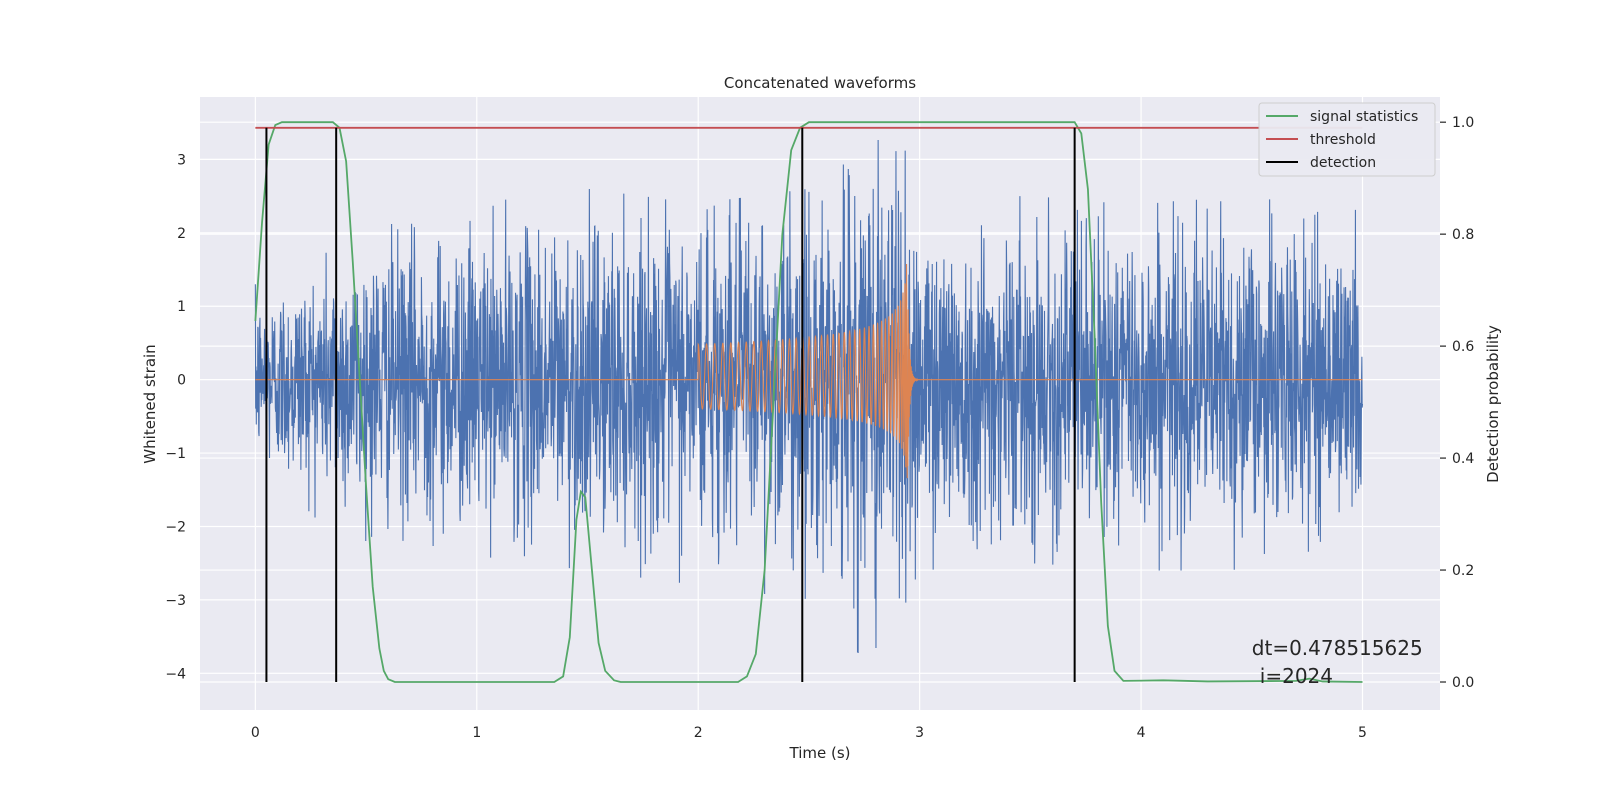 This screenshot has height=800, width=1600. Describe the element at coordinates (1463, 235) in the screenshot. I see `y2-tick-label: 0.8` at that location.